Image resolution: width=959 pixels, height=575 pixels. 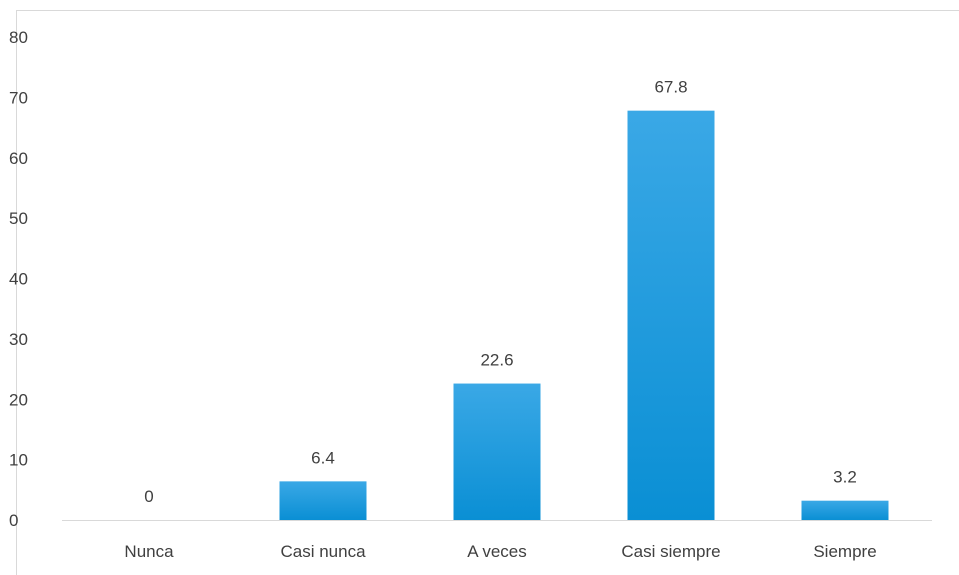 I want to click on x-category-label: Nunca, so click(x=149, y=551).